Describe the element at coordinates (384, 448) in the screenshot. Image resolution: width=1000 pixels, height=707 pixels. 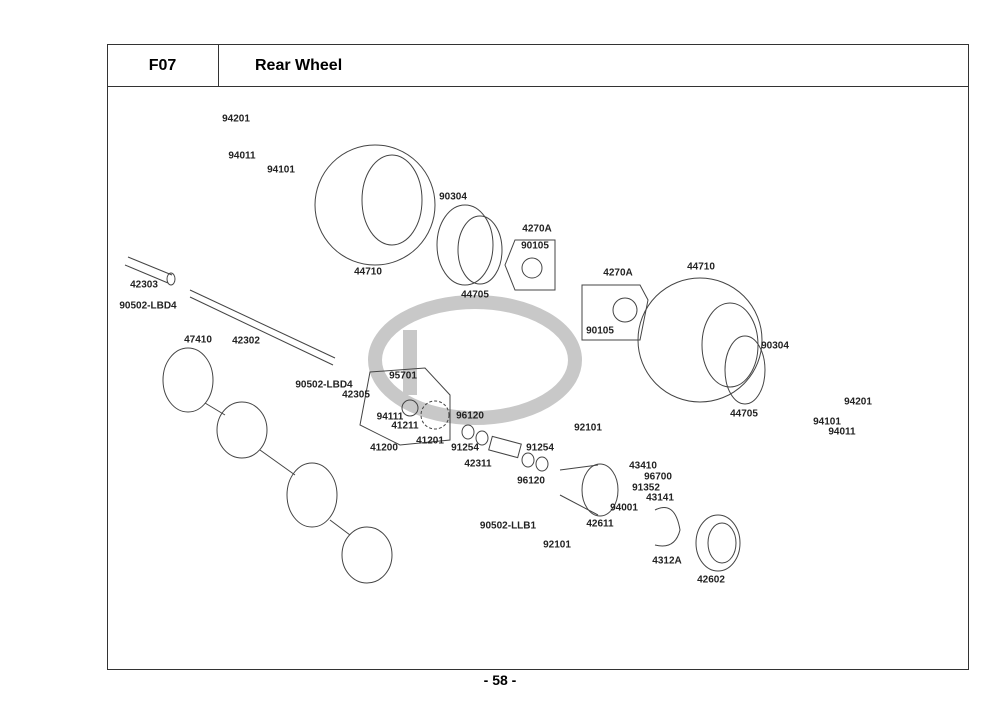
I see `part-label: 41200` at that location.